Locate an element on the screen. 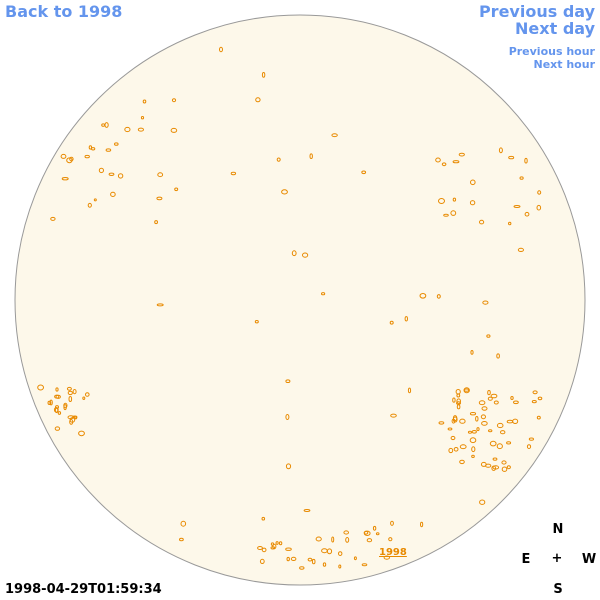  timestamp: 1998-04-29T01:59:34 is located at coordinates (83, 589).